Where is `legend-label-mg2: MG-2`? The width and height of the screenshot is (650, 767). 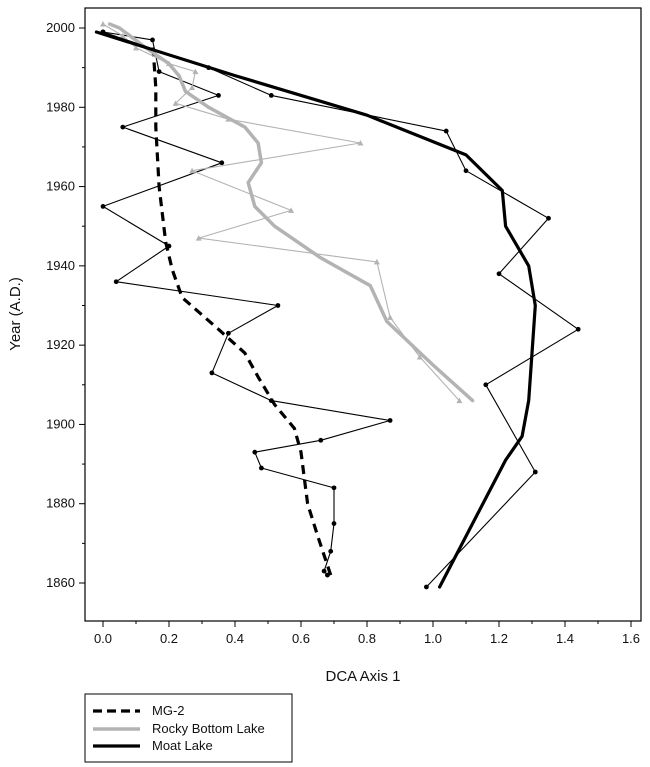 legend-label-mg2: MG-2 is located at coordinates (168, 710).